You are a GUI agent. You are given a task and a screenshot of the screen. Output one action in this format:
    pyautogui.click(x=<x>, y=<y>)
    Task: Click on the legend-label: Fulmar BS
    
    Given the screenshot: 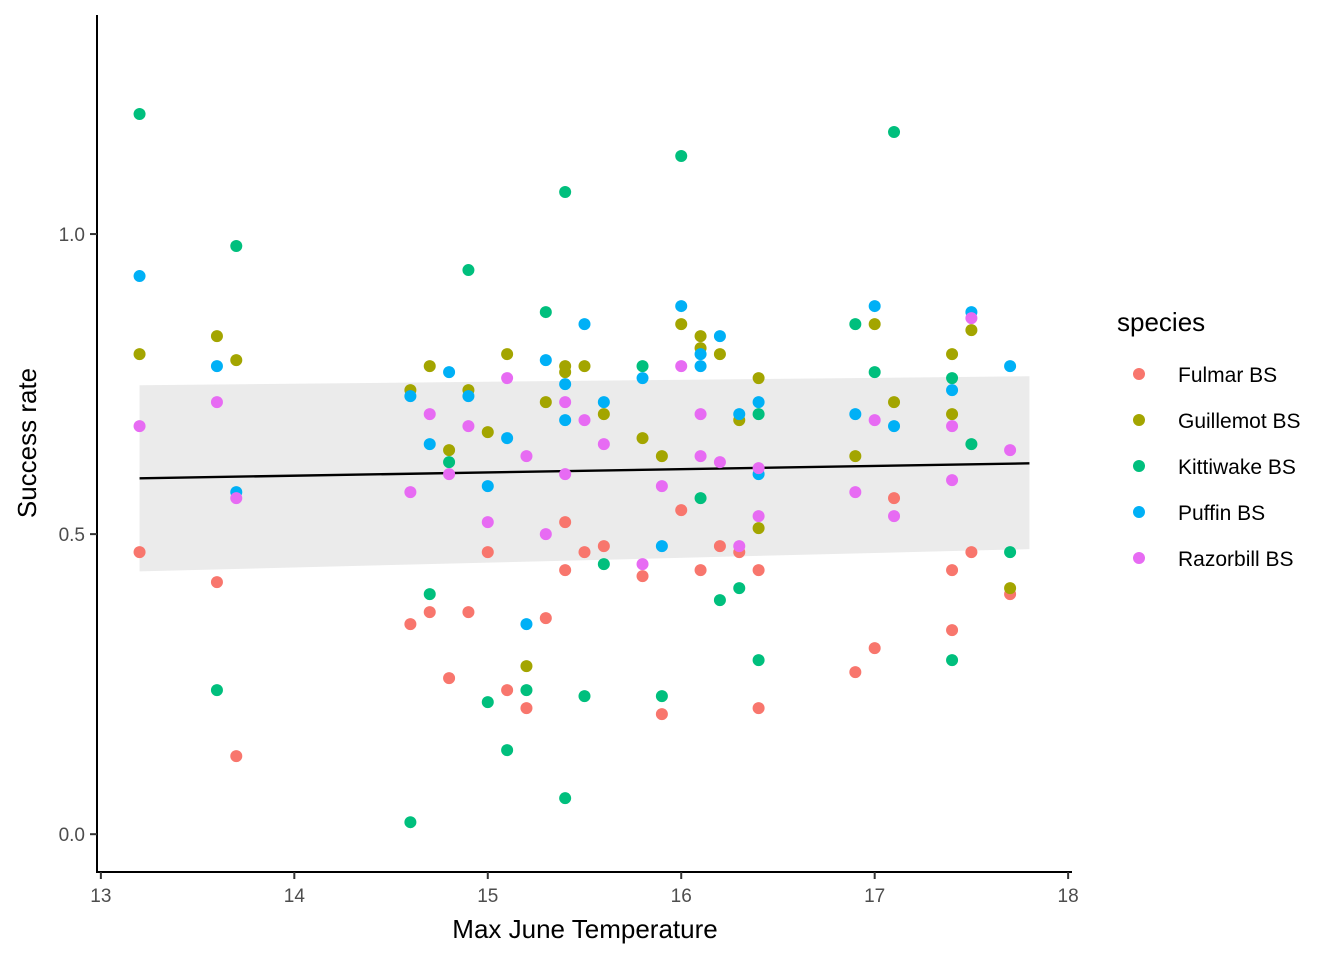 What is the action you would take?
    pyautogui.click(x=1227, y=375)
    